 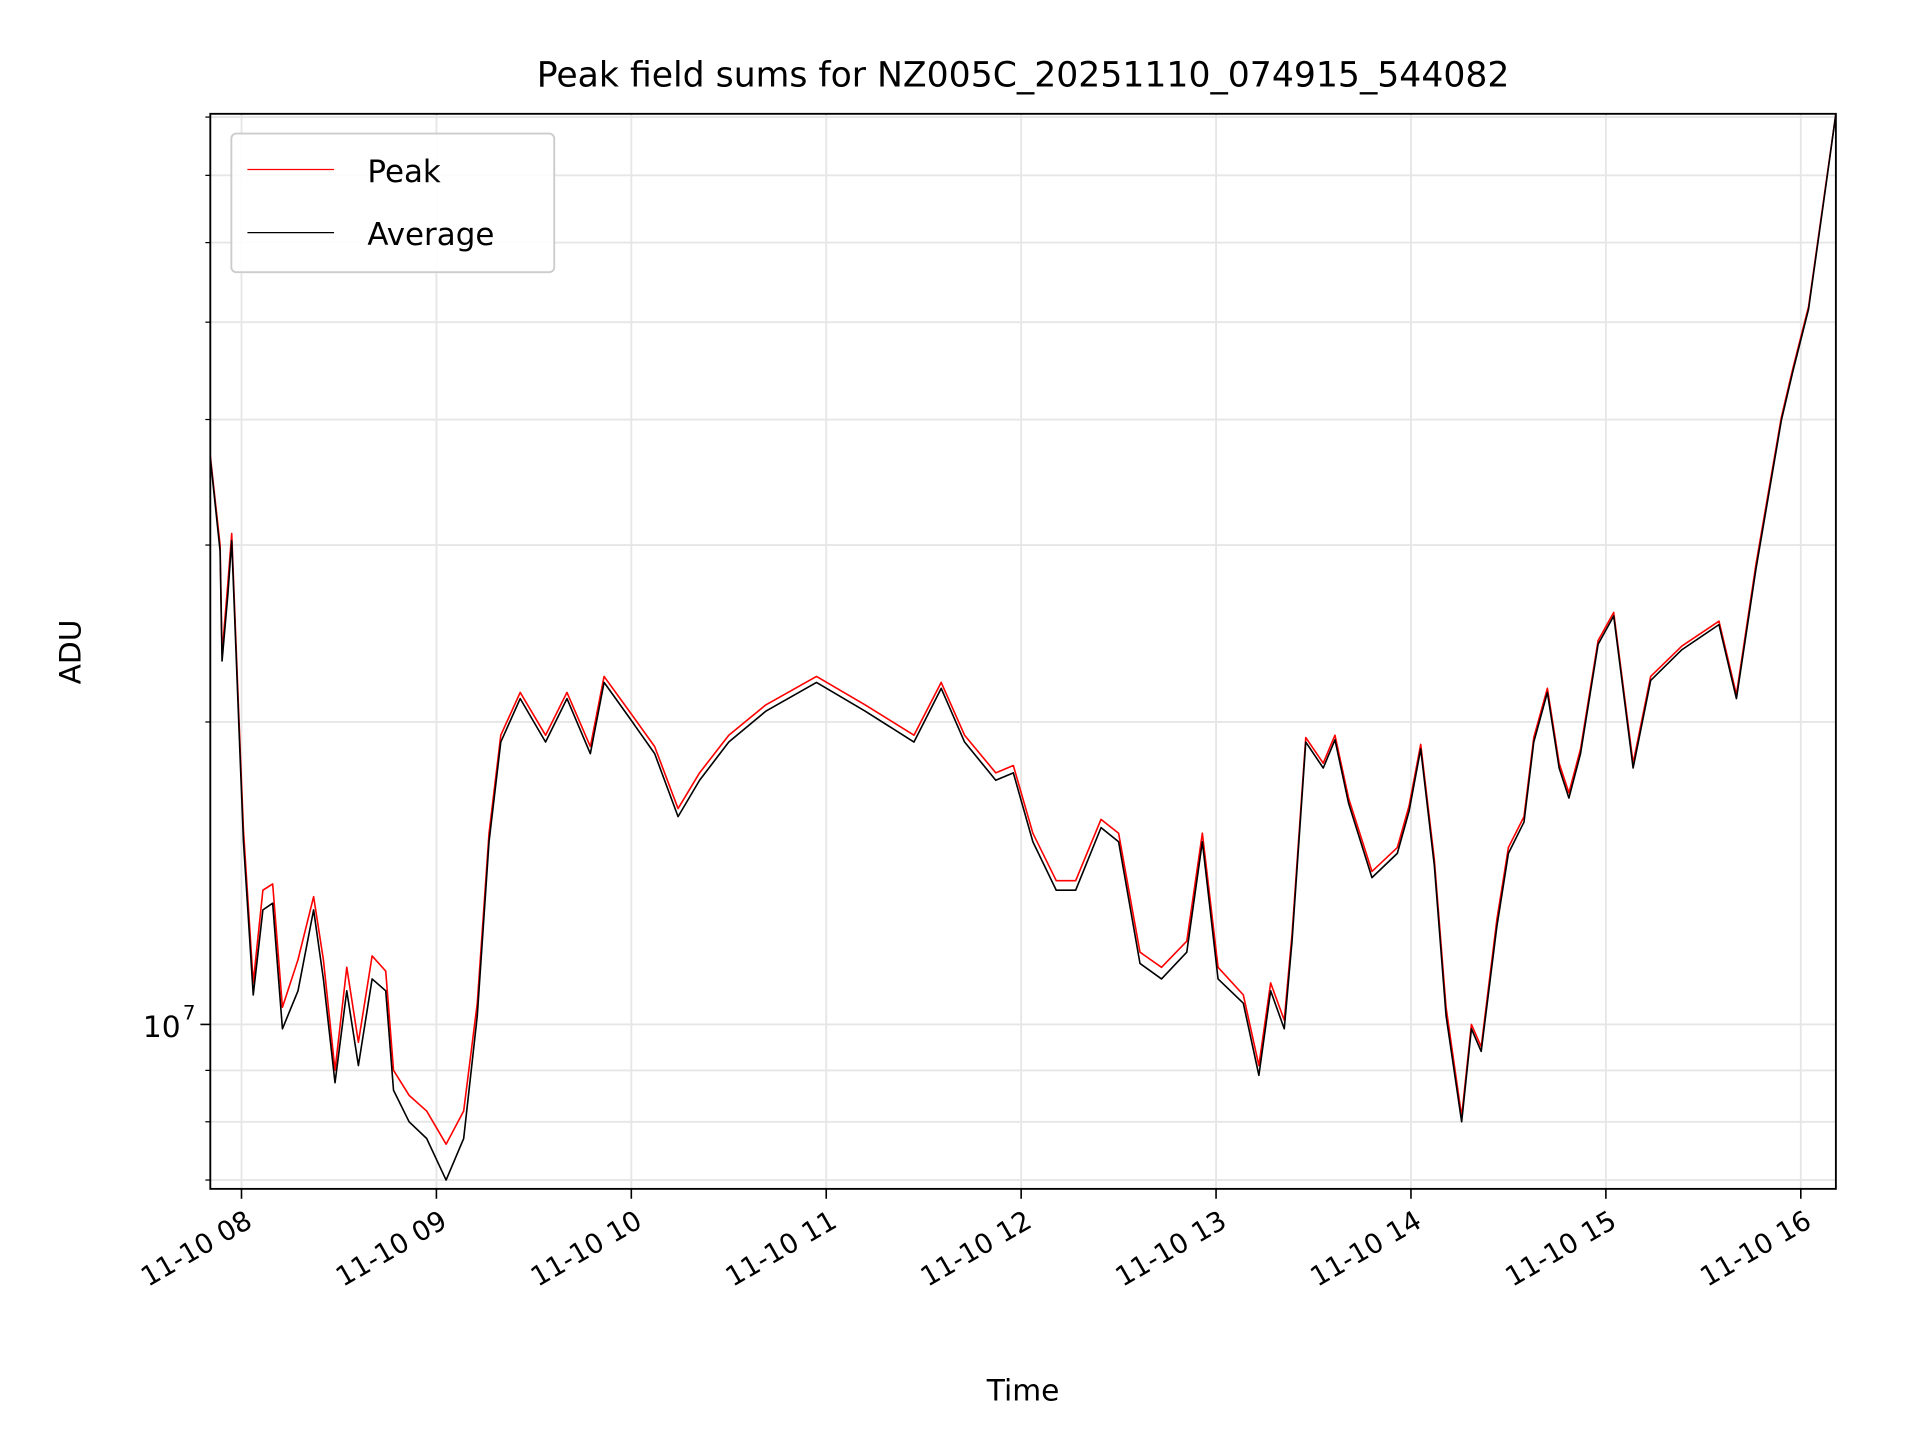 I want to click on y-axis-label: ADU, so click(x=70, y=652).